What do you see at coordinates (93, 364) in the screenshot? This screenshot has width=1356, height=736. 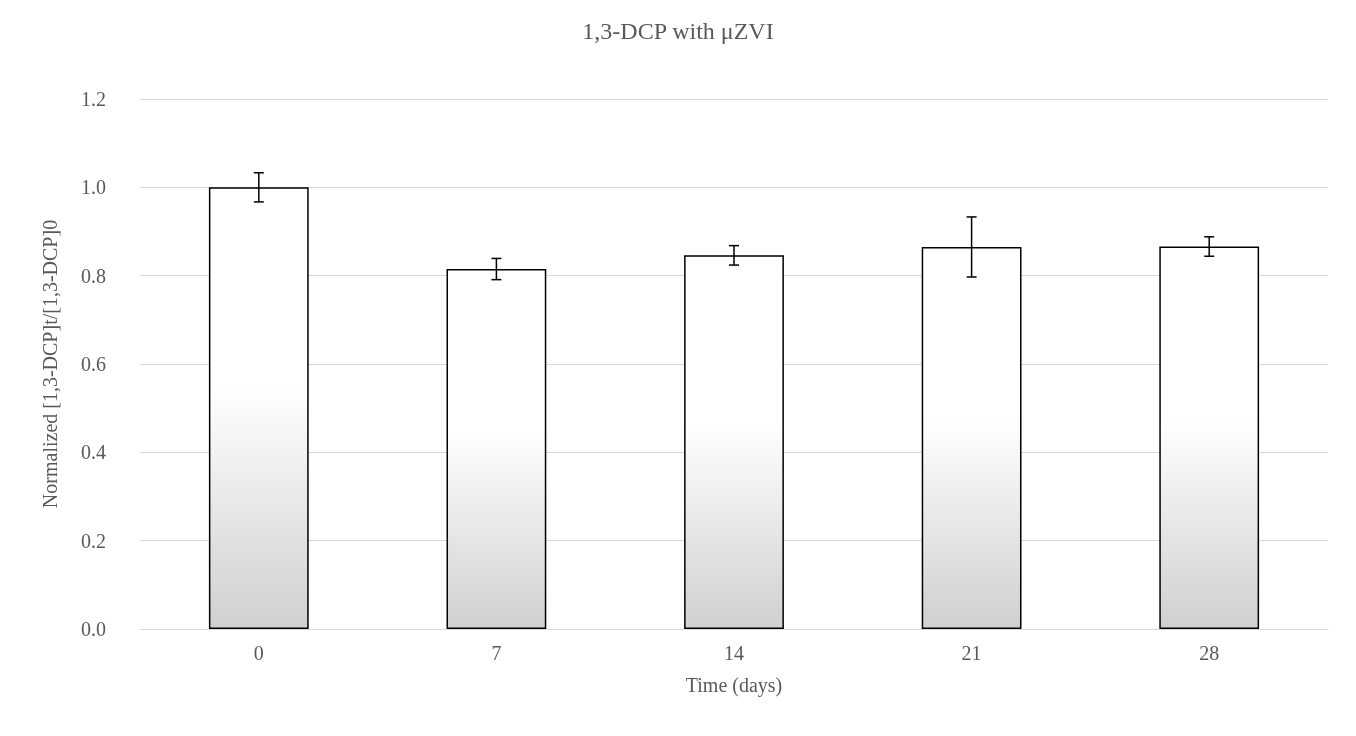 I see `y-tick-label: 0.6` at bounding box center [93, 364].